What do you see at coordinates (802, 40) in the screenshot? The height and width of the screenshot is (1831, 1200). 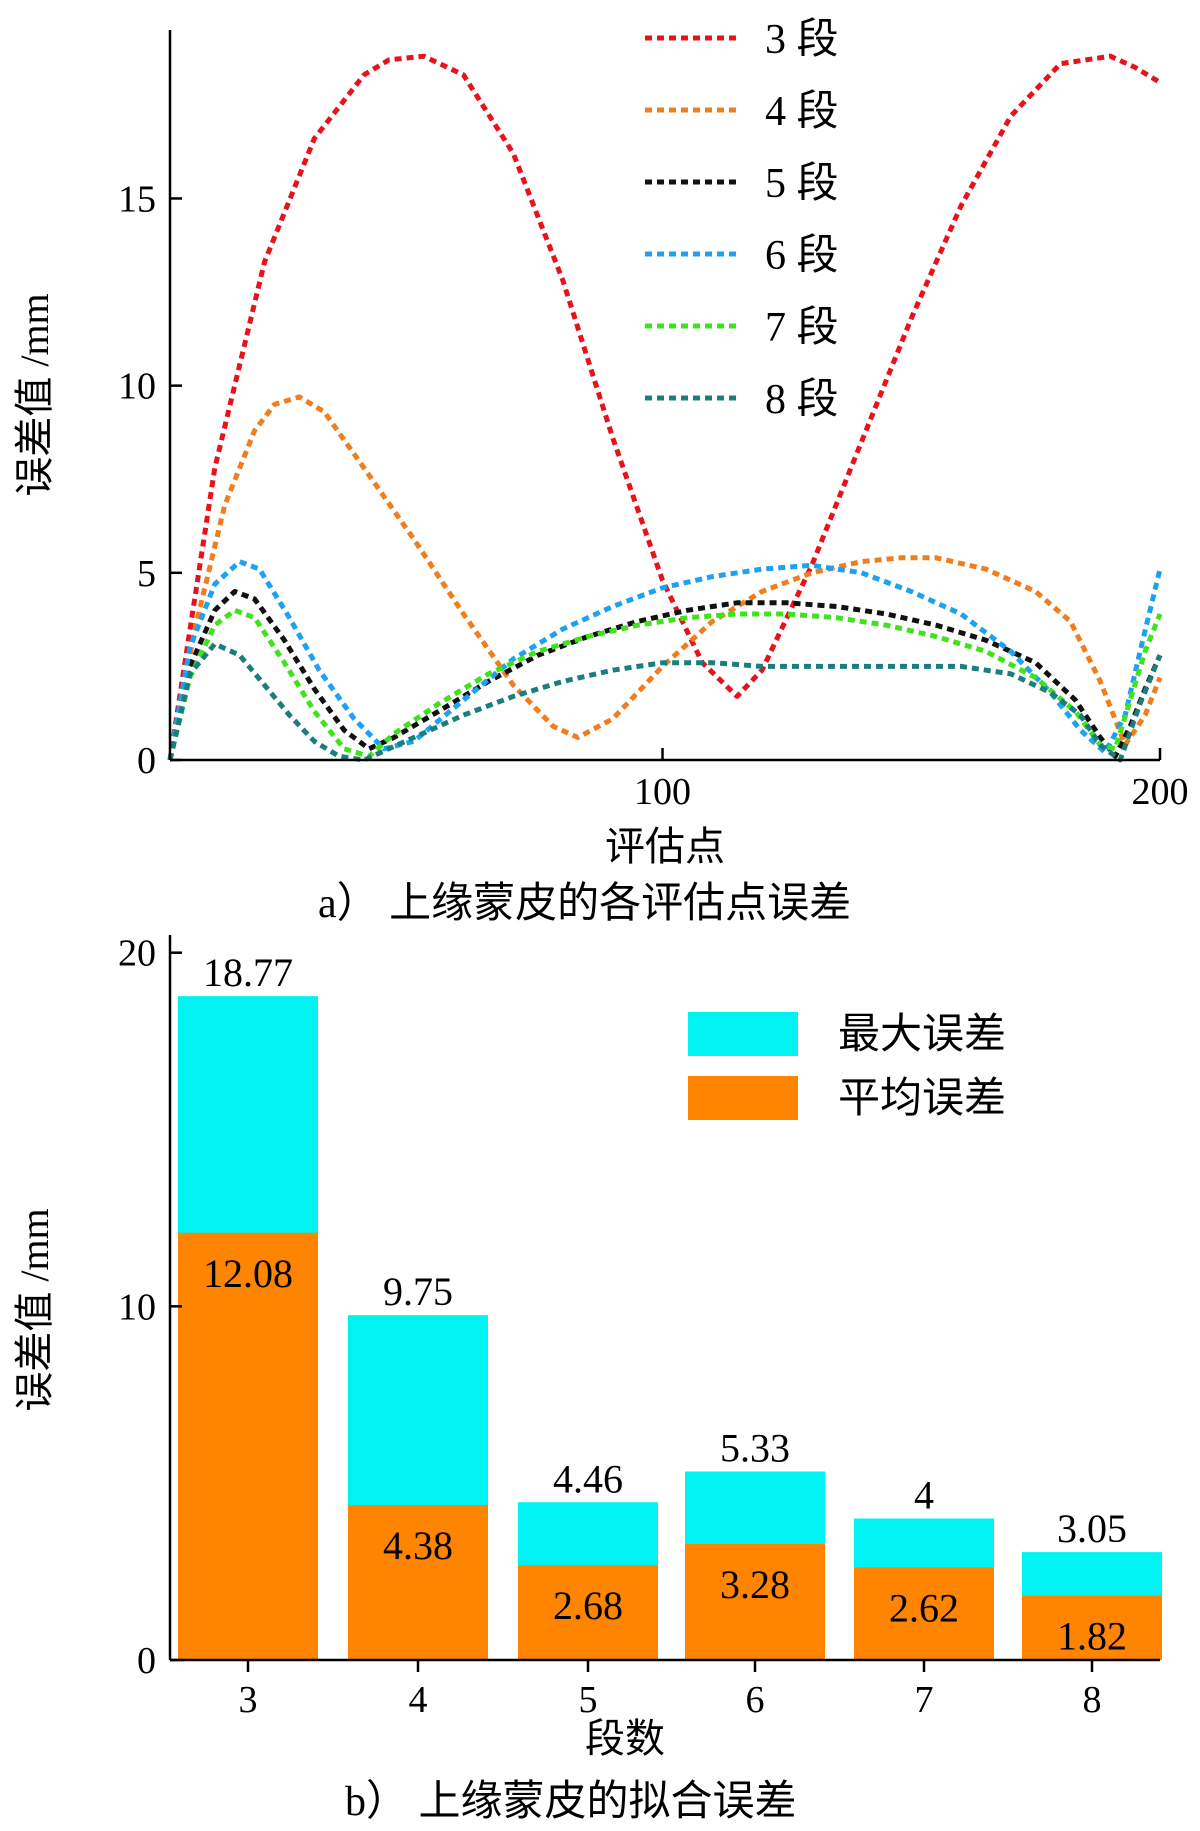 I see `chart-a-legend-label: 3 段` at bounding box center [802, 40].